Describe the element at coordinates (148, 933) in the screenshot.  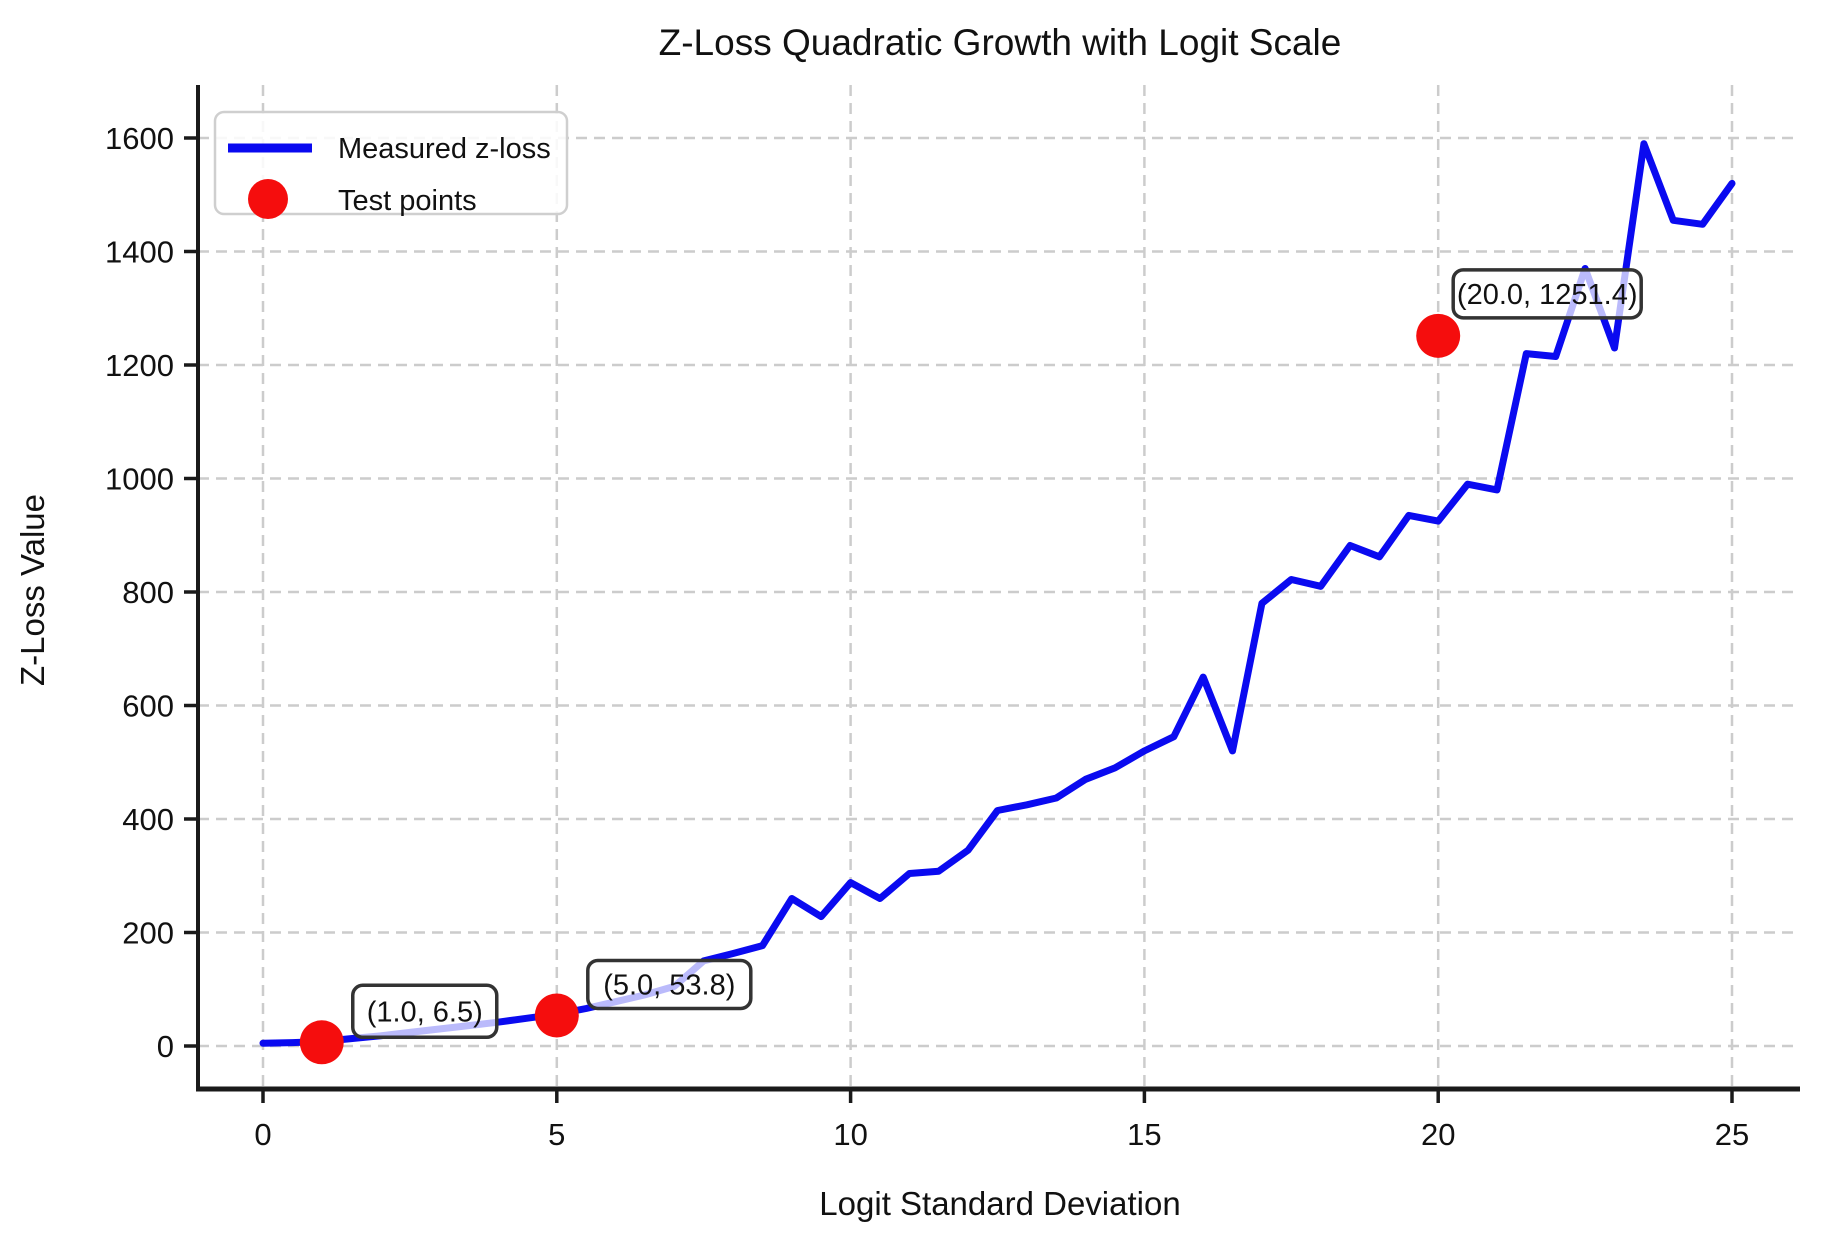
I see `y-tick-label: 200` at that location.